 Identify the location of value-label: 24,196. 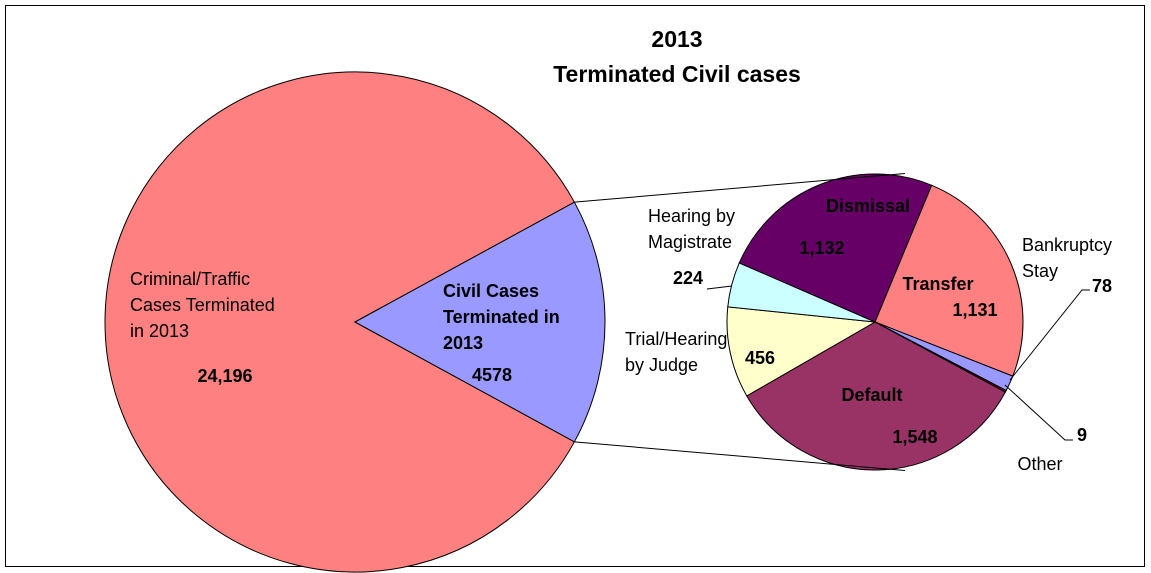
(224, 376).